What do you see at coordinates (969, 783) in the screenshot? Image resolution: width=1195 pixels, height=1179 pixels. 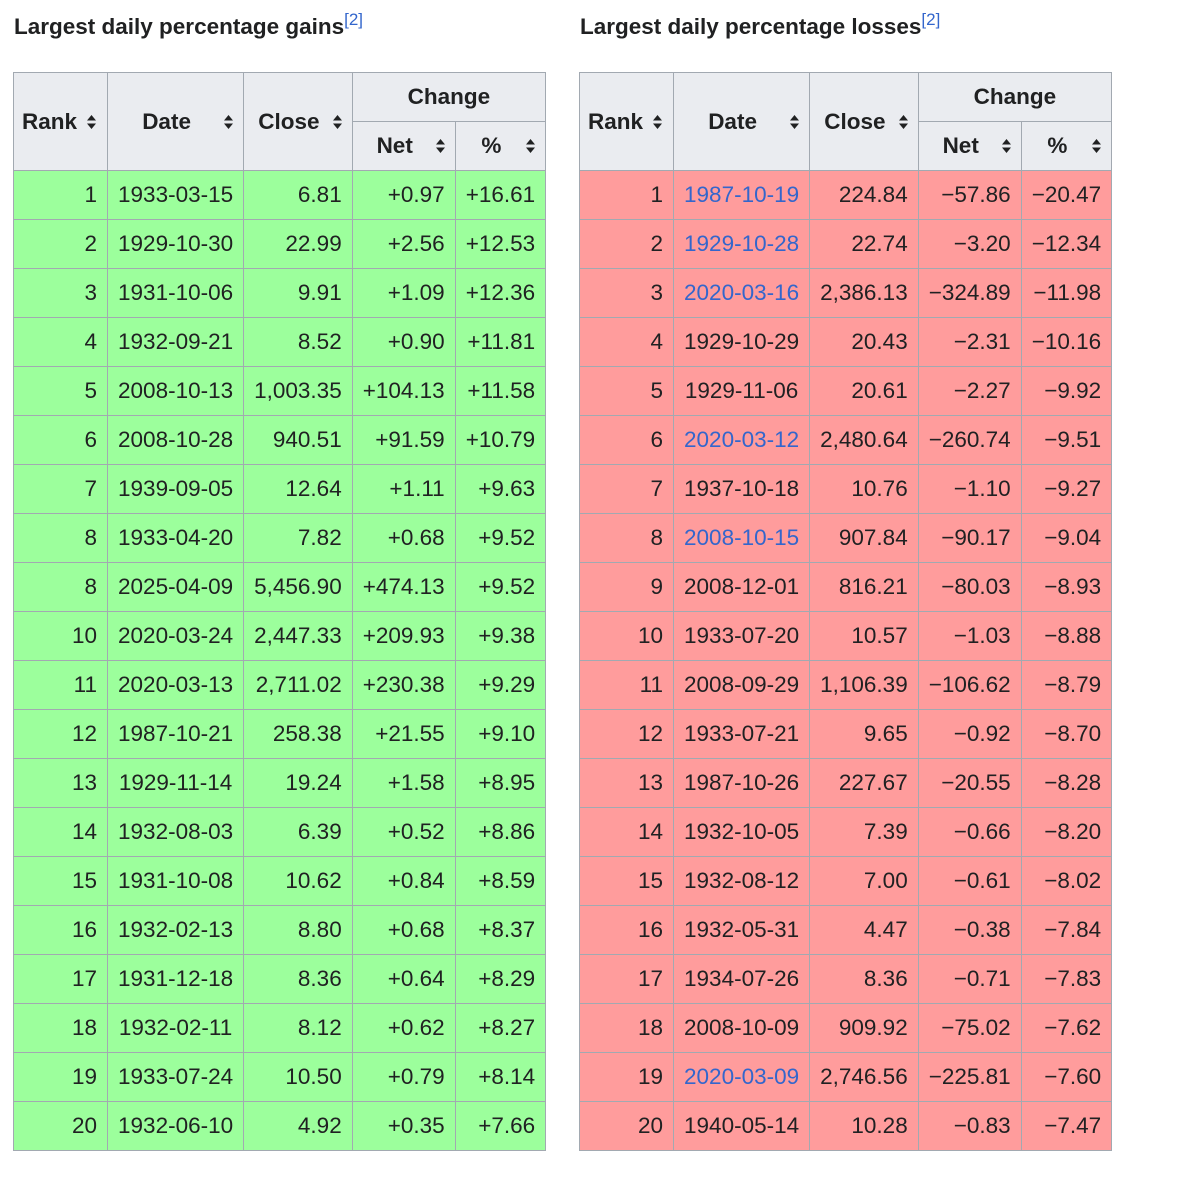 I see `net-change-cell: −20.55` at bounding box center [969, 783].